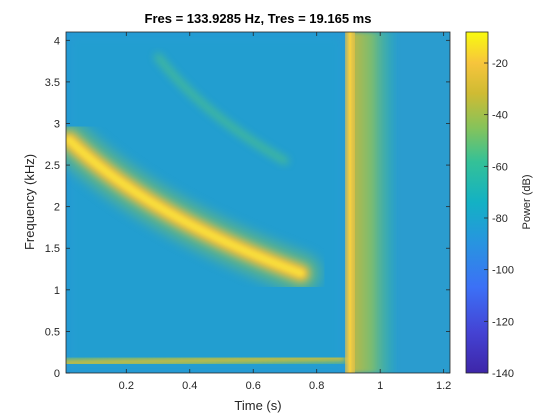 The height and width of the screenshot is (420, 560). I want to click on x-tick-label: 0.4, so click(189, 386).